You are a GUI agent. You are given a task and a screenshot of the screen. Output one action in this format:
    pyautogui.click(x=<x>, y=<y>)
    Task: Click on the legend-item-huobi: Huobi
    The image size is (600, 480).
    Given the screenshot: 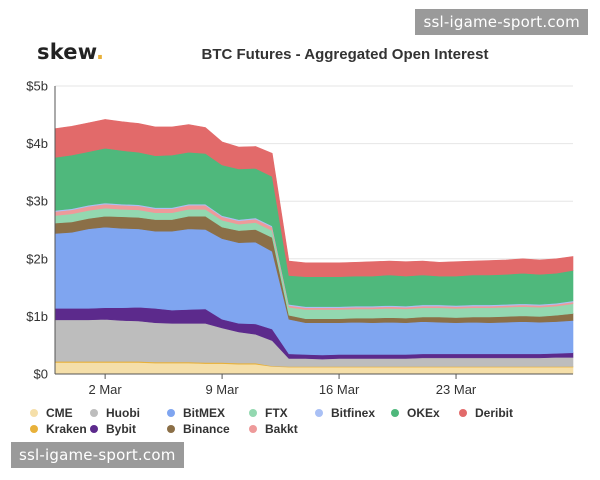 What is the action you would take?
    pyautogui.click(x=128, y=413)
    